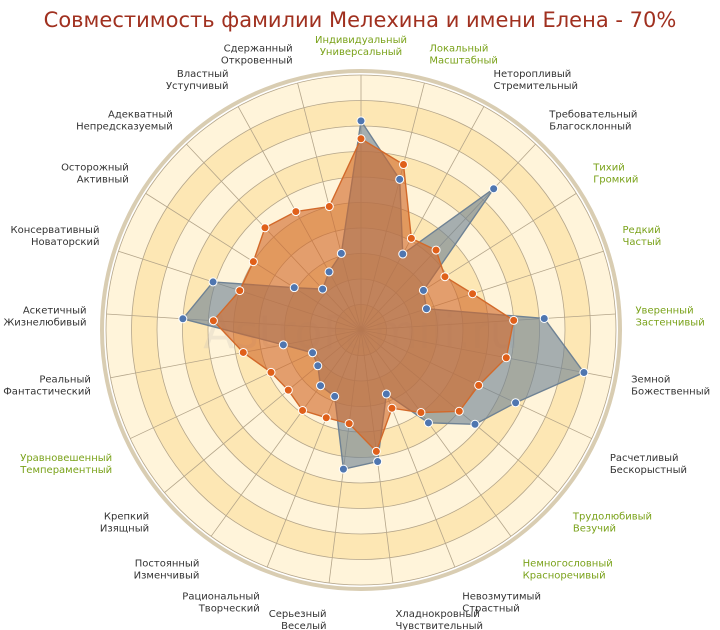  Describe the element at coordinates (197, 86) in the screenshot. I see `axis-label-bottom: Уступчивый` at that location.